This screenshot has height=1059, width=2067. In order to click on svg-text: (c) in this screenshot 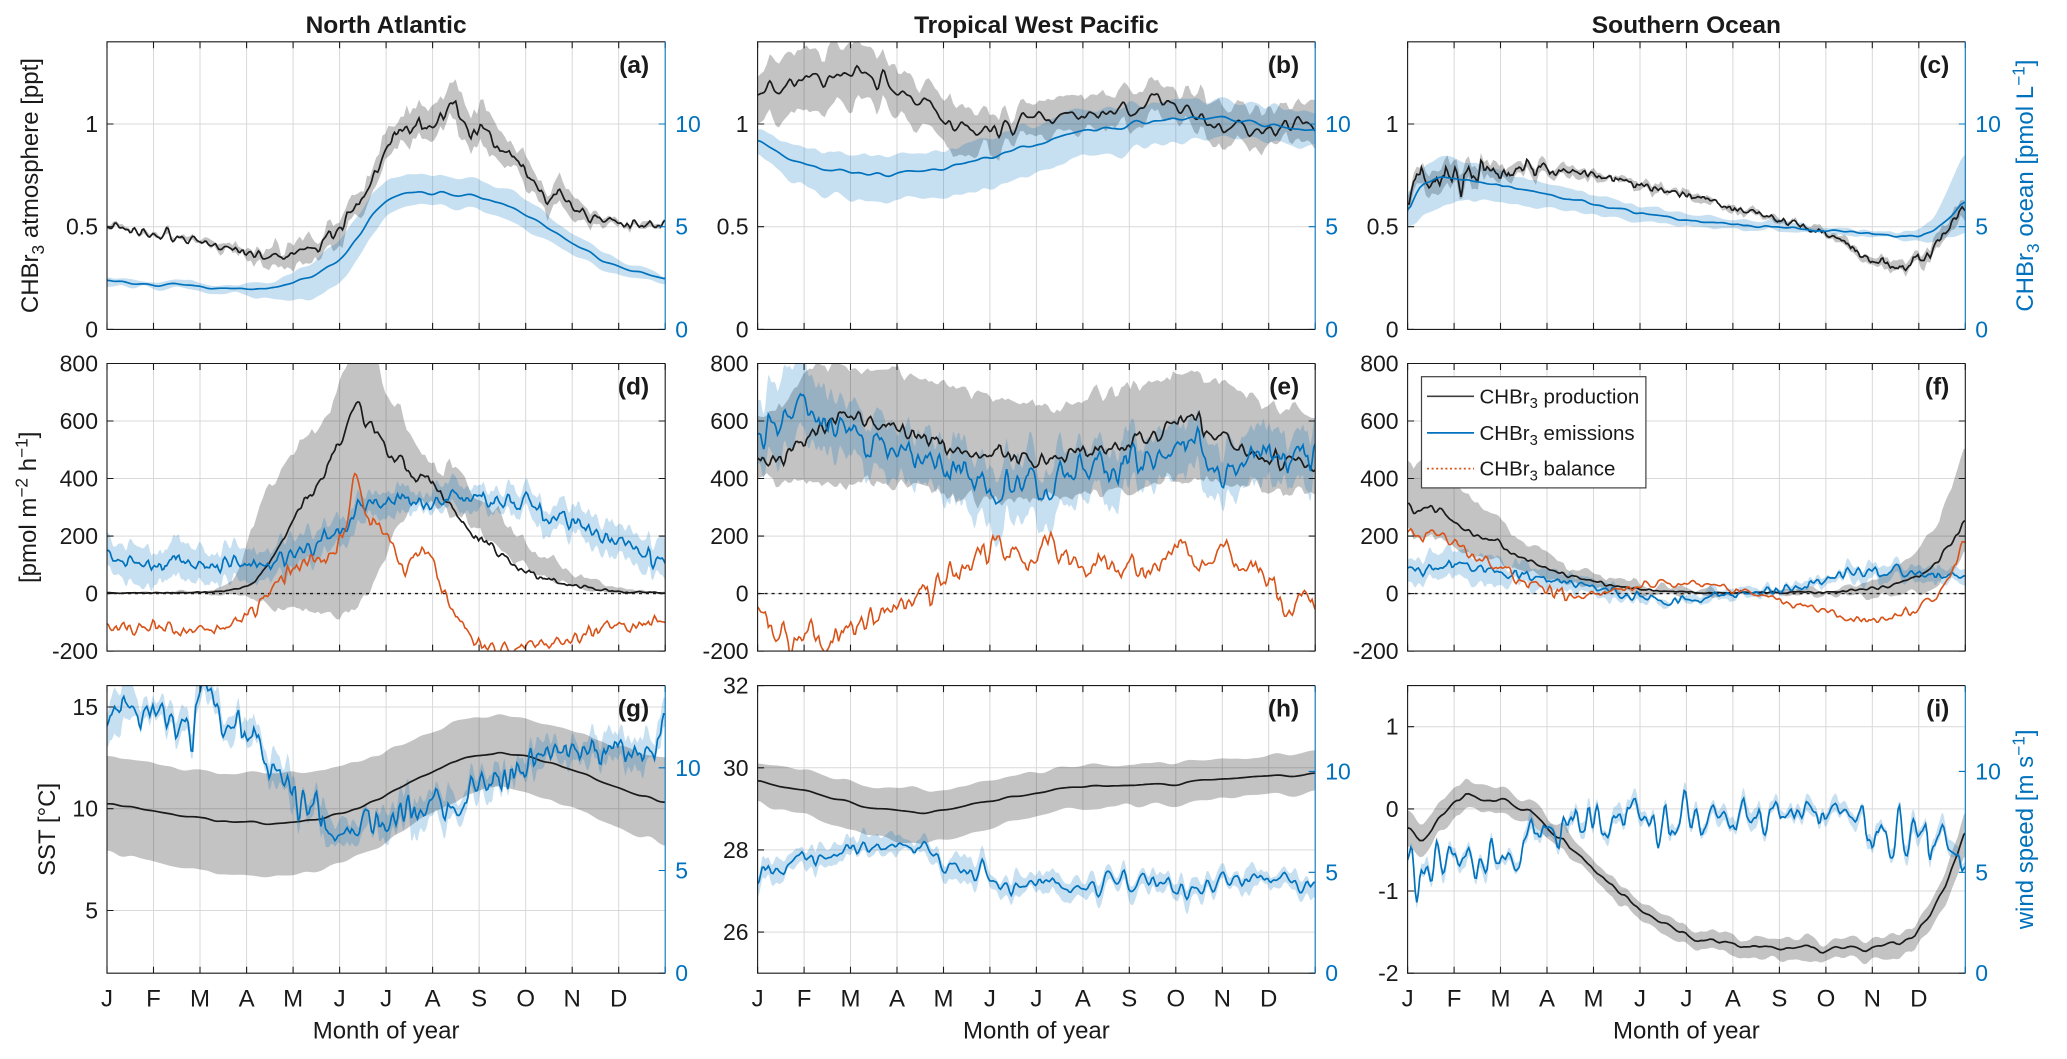, I will do `click(1934, 65)`.